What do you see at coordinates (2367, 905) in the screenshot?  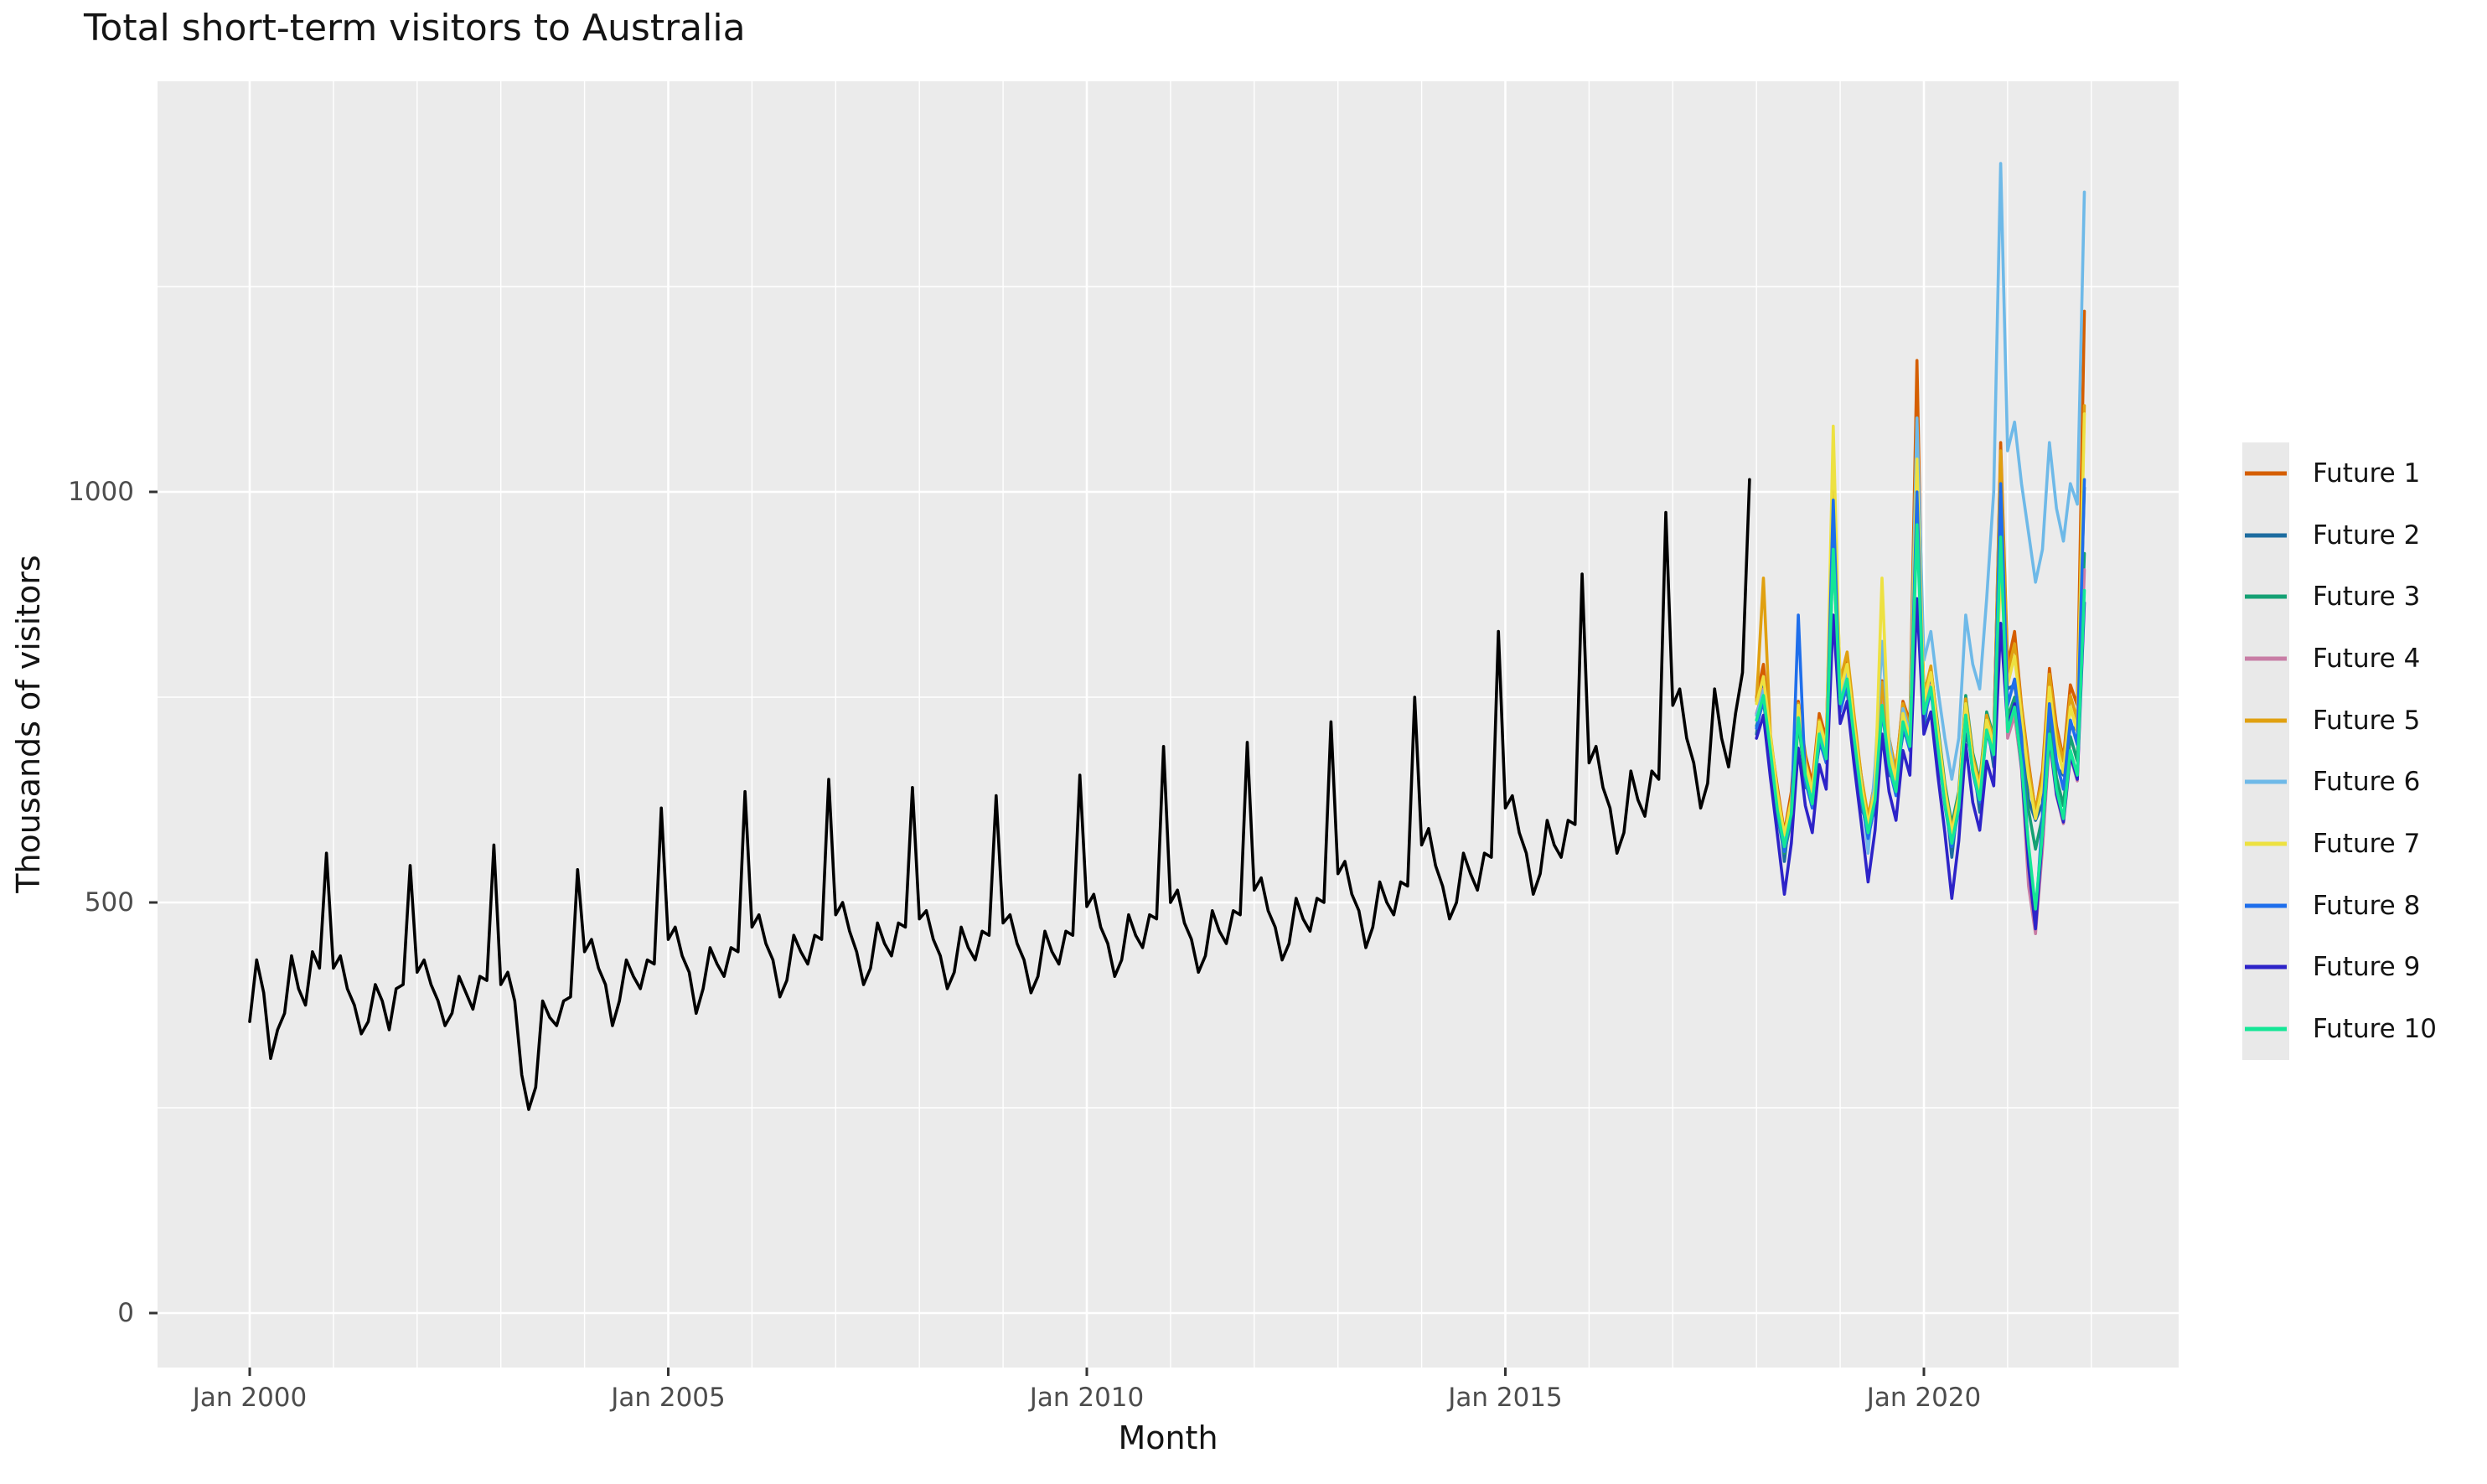 I see `legend-label: Future 8` at bounding box center [2367, 905].